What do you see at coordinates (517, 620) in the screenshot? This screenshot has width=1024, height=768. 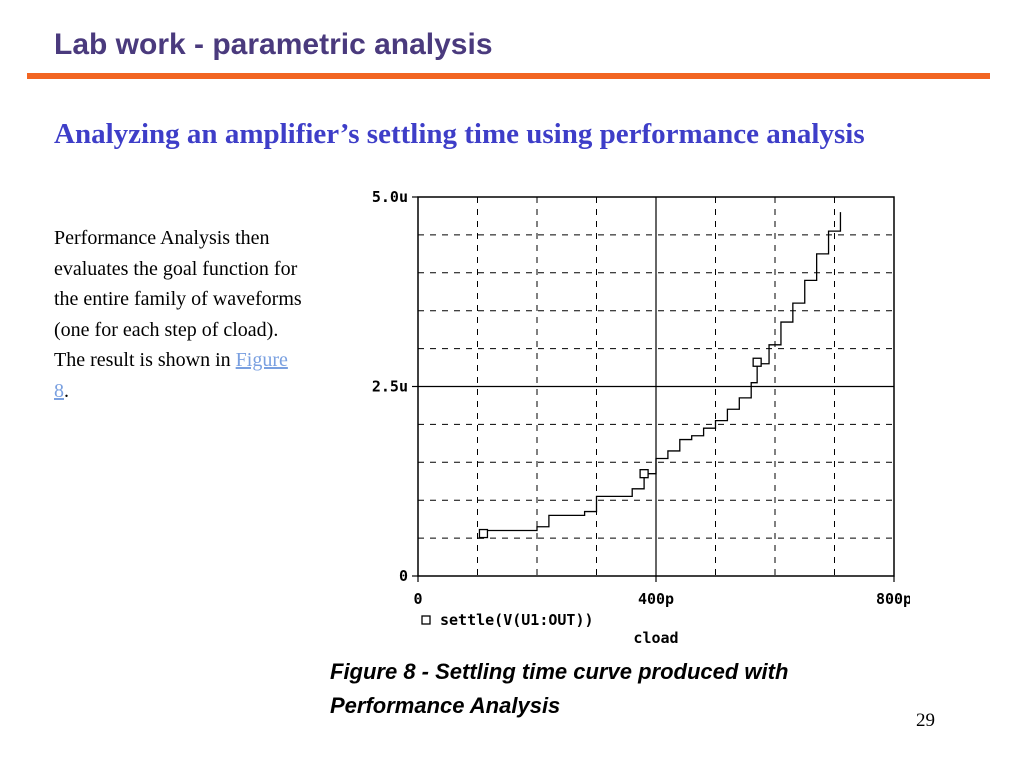 I see `legend-label: settle(V(U1:OUT))` at bounding box center [517, 620].